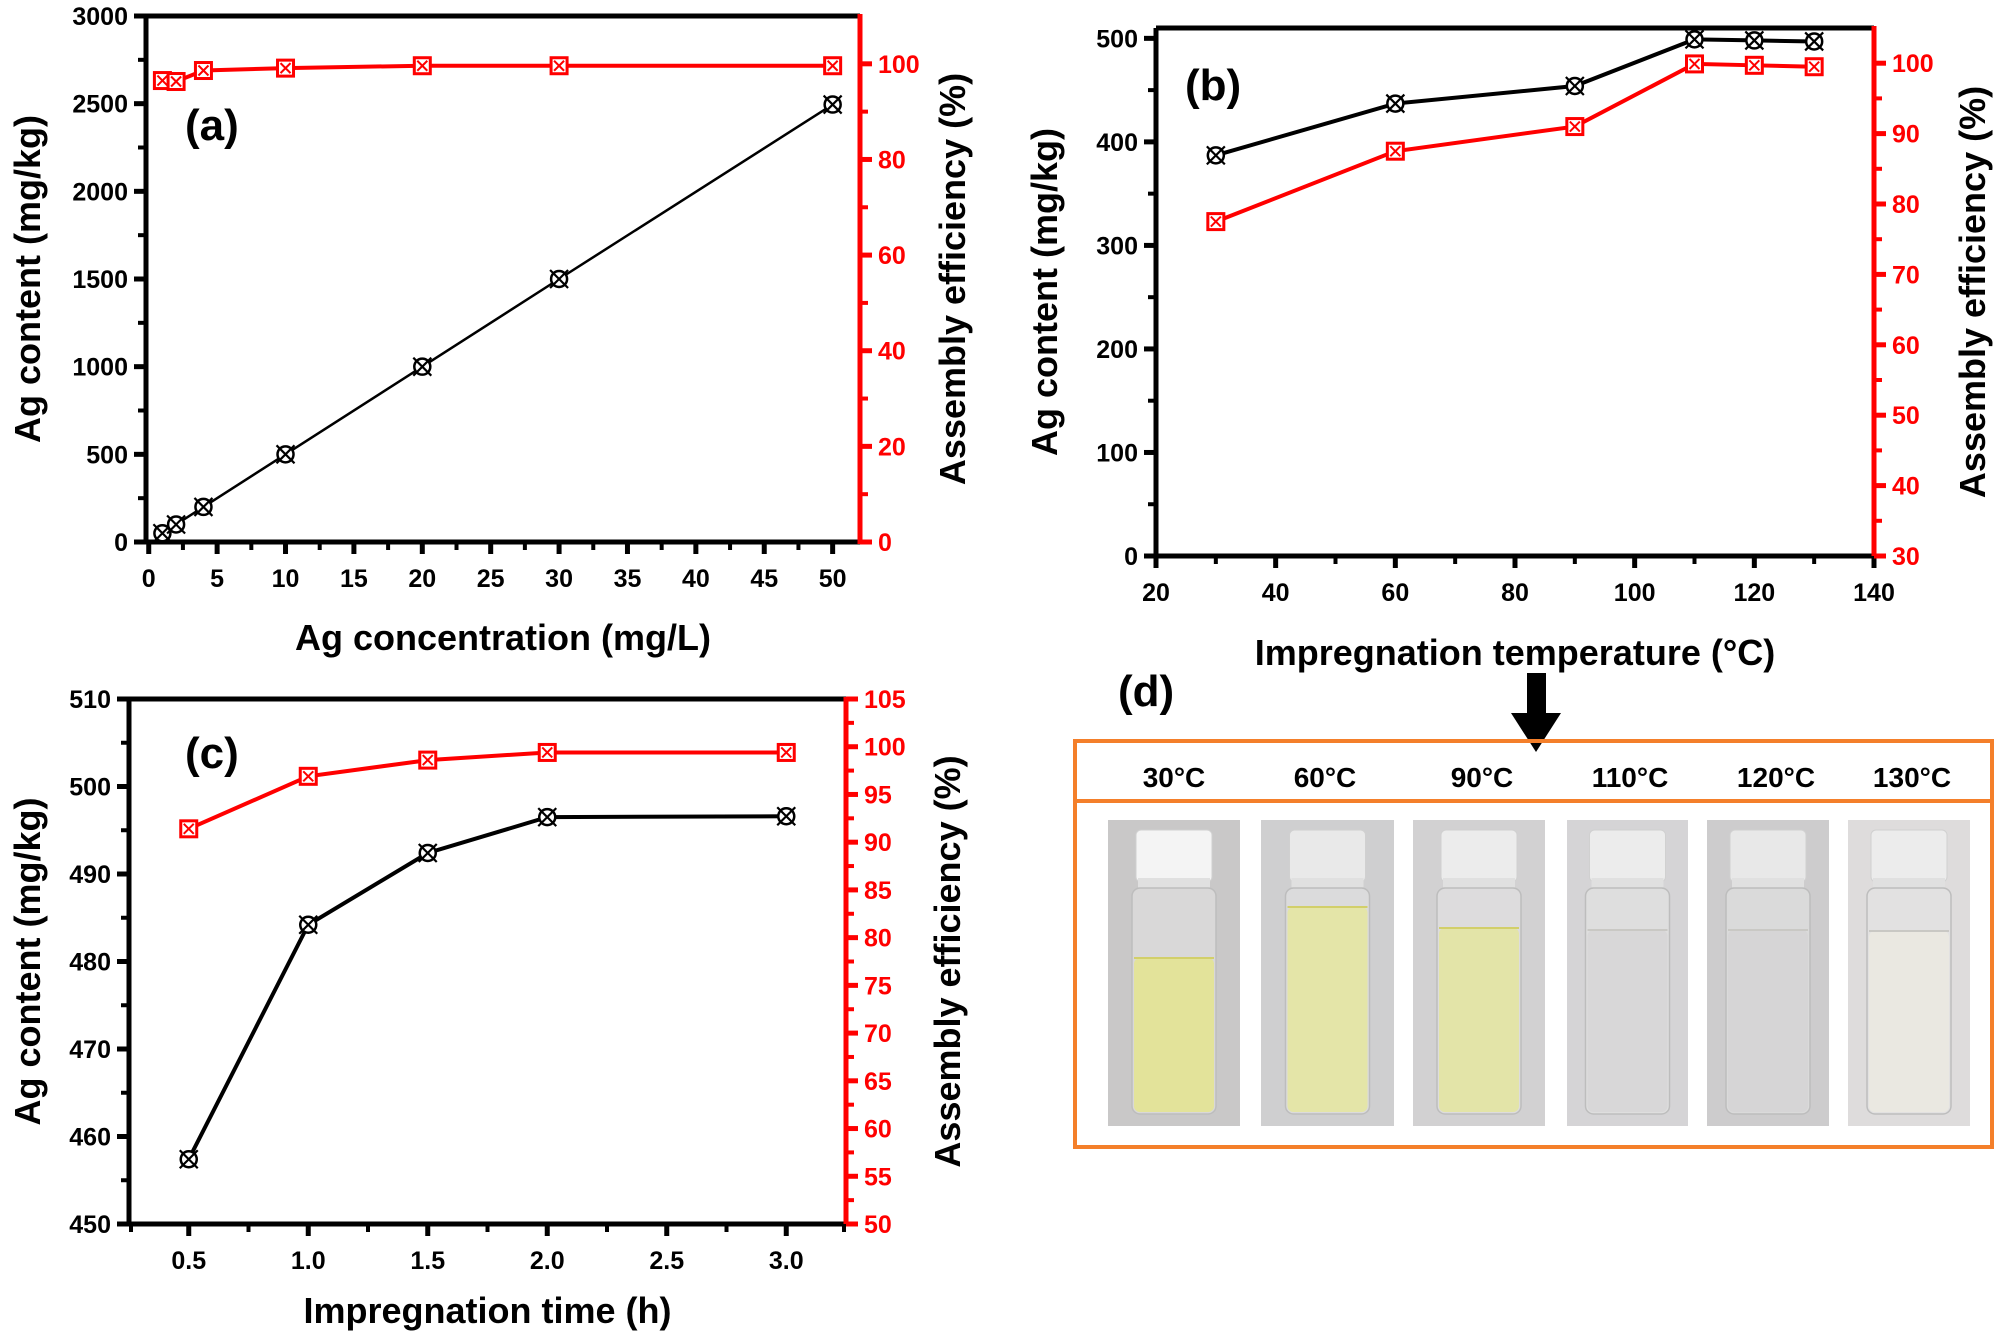  I want to click on y2-tick-label: 65, so click(878, 1082).